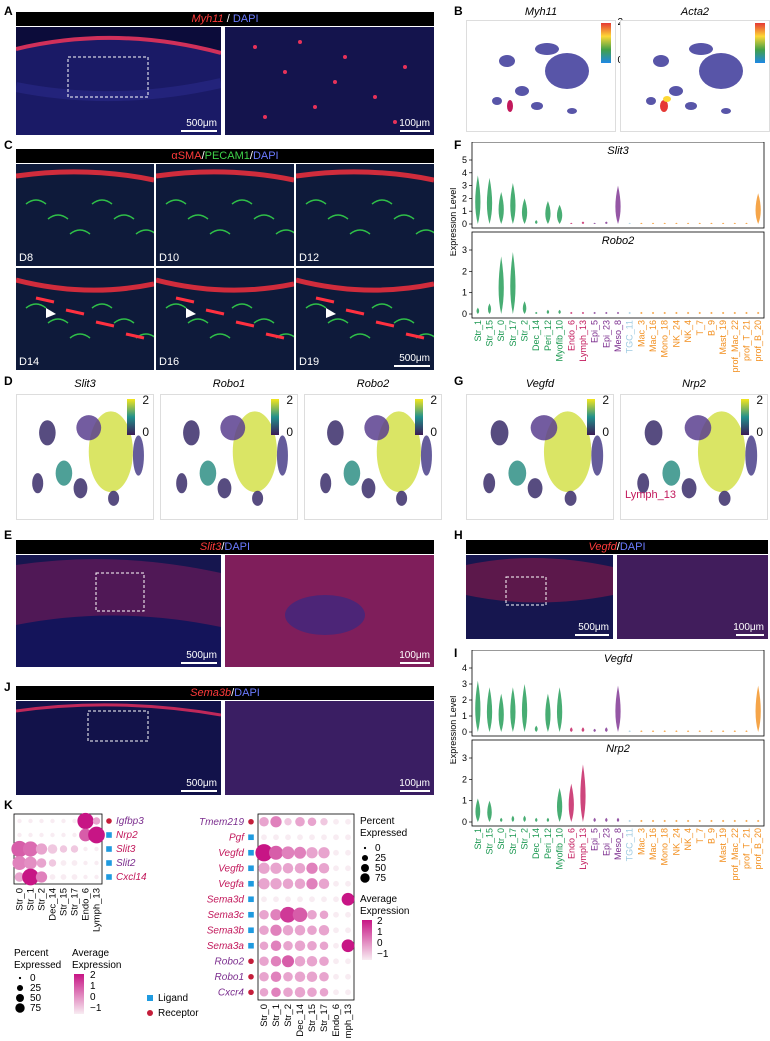  Describe the element at coordinates (365, 848) in the screenshot. I see `legend-percent-dot-right` at that location.